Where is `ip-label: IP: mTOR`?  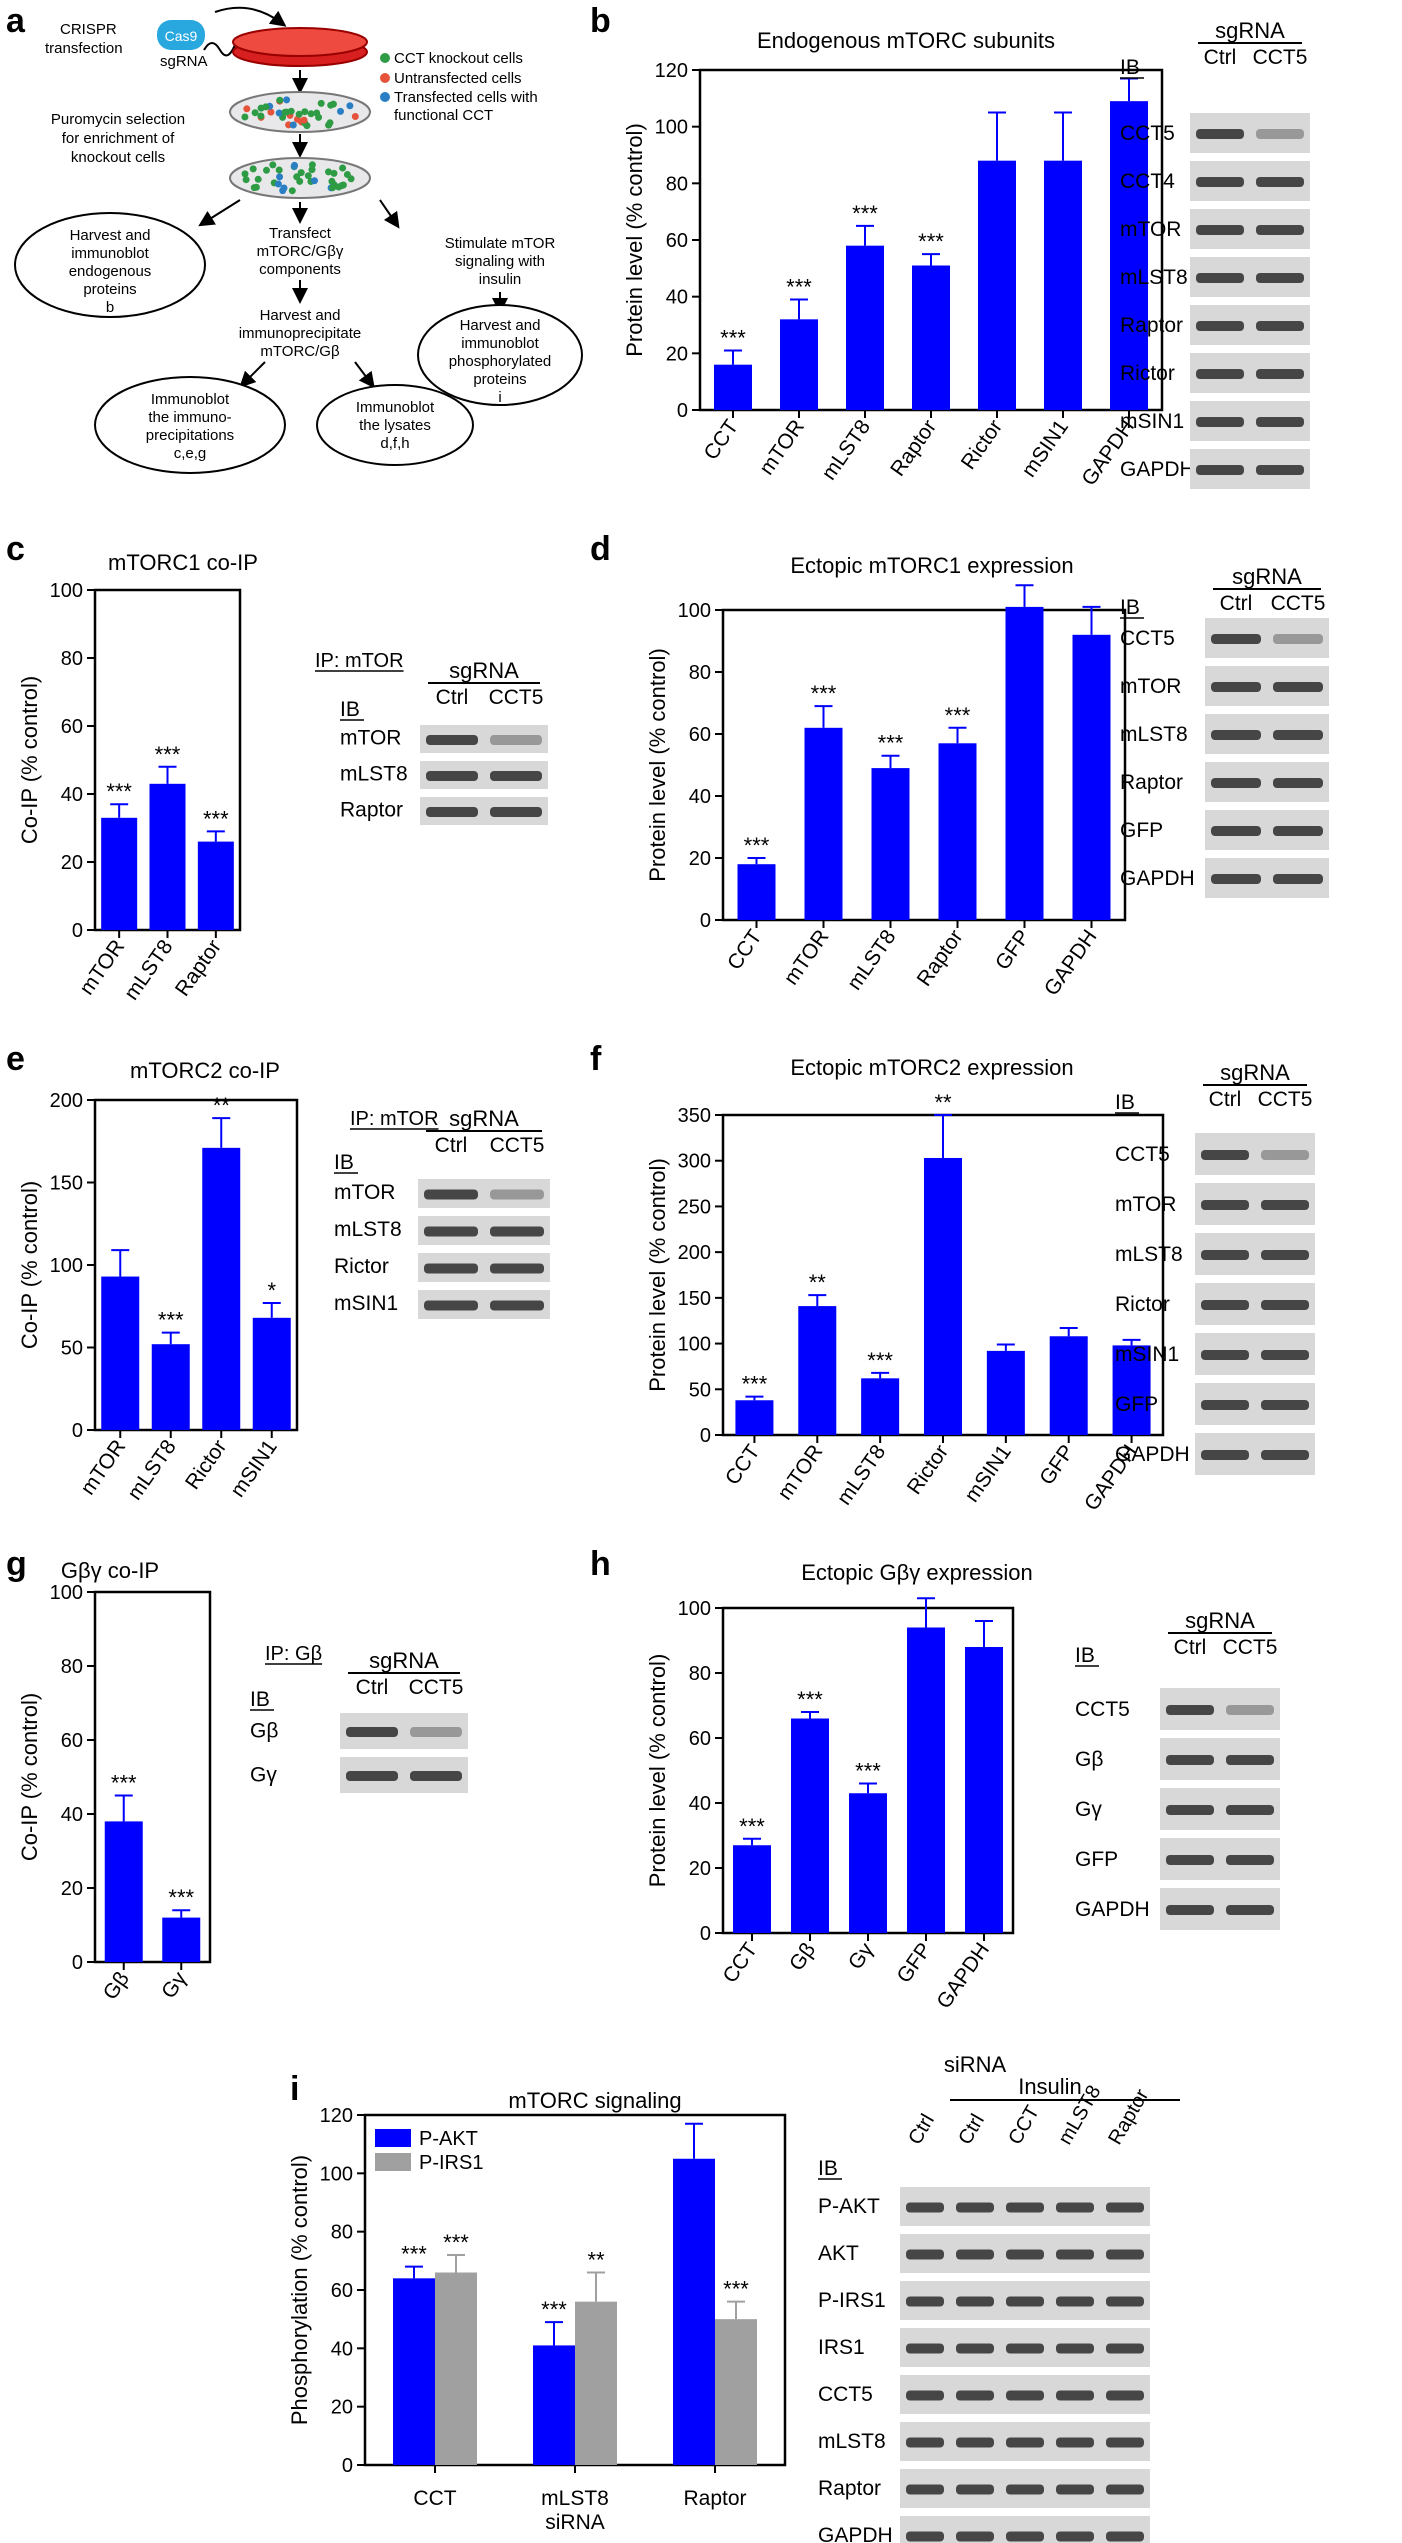 ip-label: IP: mTOR is located at coordinates (394, 1119).